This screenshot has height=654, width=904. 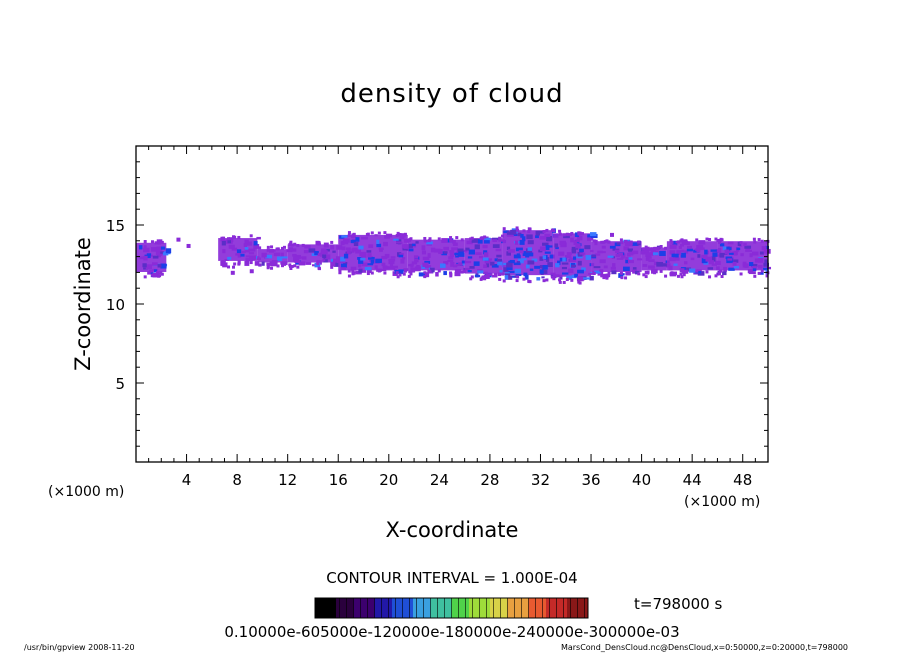 What do you see at coordinates (678, 604) in the screenshot?
I see `time-label: t=798000 s` at bounding box center [678, 604].